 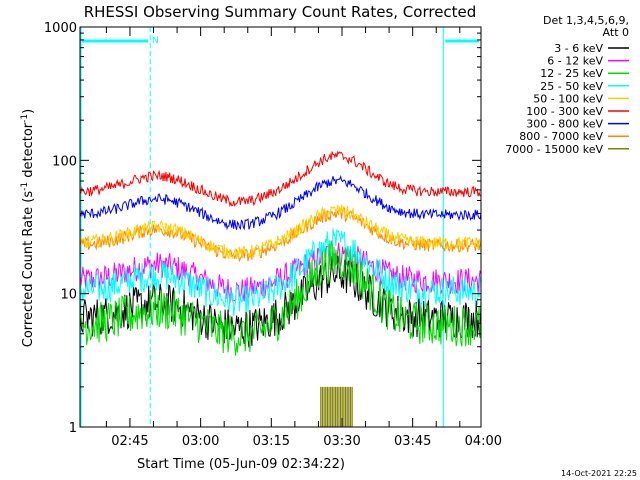 I want to click on x-tick-label: 03:00, so click(x=200, y=441).